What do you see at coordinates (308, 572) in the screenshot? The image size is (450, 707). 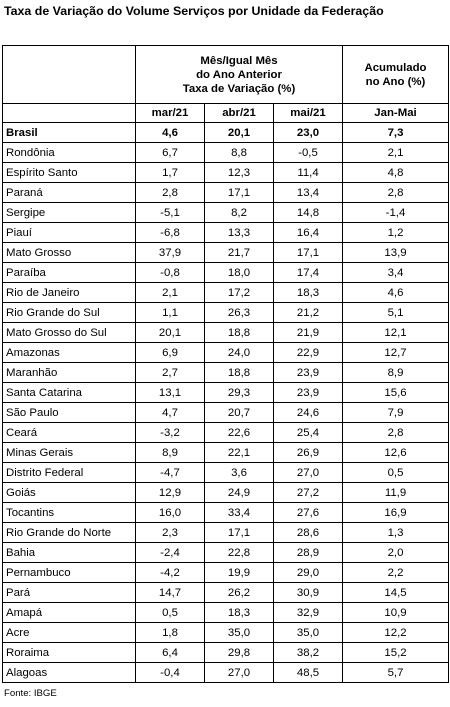 I see `mai-cell: 29,0` at bounding box center [308, 572].